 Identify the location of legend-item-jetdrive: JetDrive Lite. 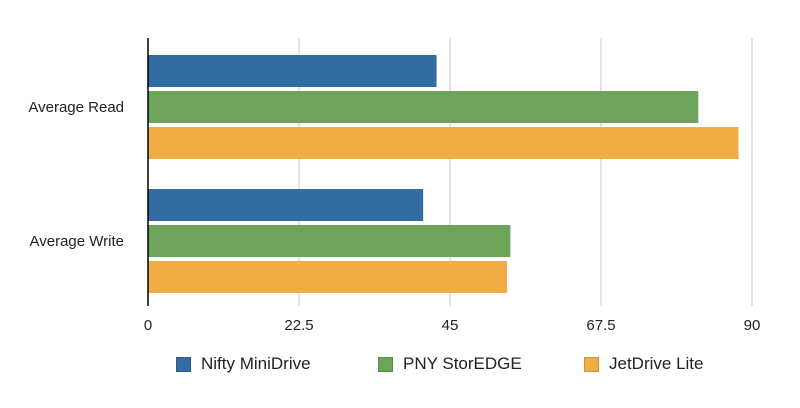
(643, 364).